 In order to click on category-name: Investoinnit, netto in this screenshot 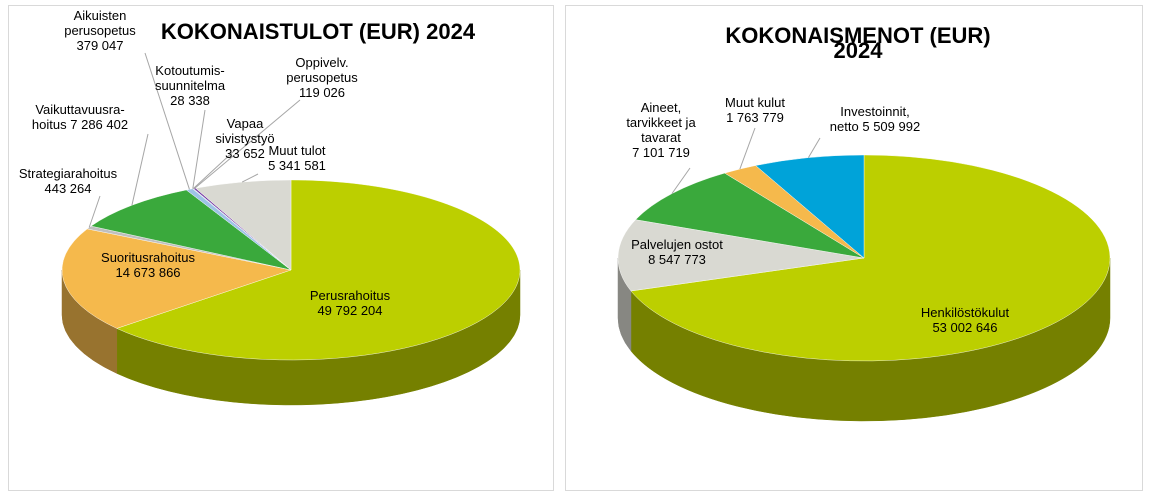, I will do `click(869, 119)`.